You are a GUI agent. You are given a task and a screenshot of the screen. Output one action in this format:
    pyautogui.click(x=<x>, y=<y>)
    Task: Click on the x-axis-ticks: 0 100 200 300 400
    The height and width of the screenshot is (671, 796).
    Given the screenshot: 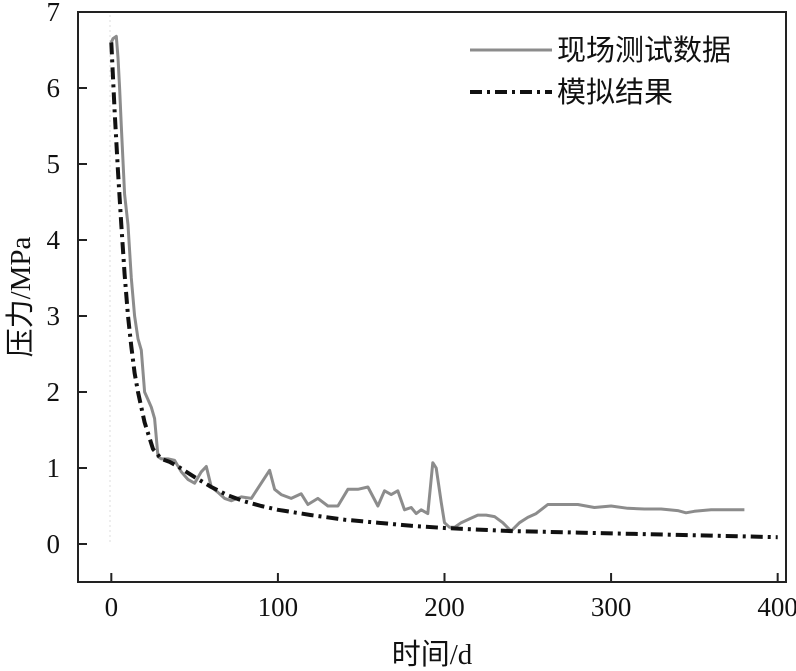 What is the action you would take?
    pyautogui.click(x=450, y=597)
    